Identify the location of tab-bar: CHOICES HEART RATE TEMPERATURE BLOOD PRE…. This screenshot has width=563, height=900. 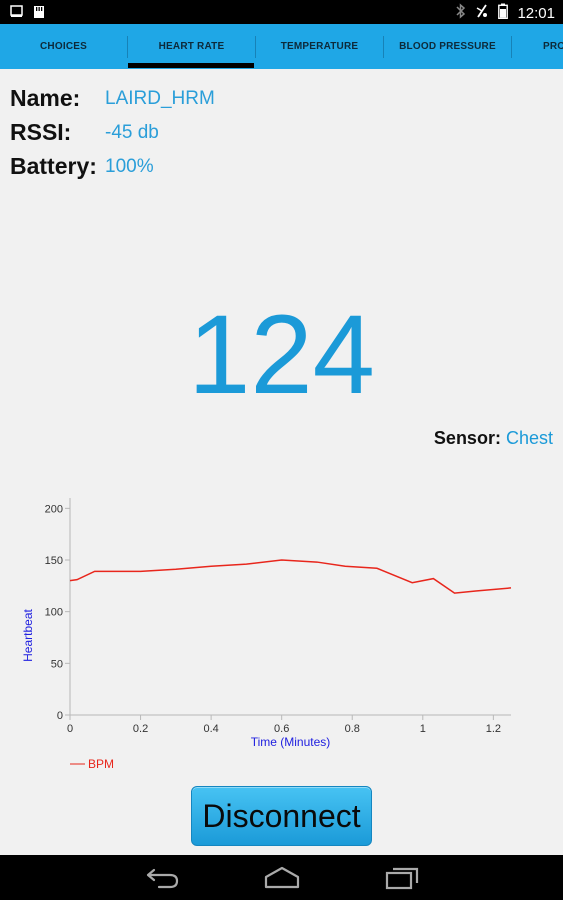
(281, 46).